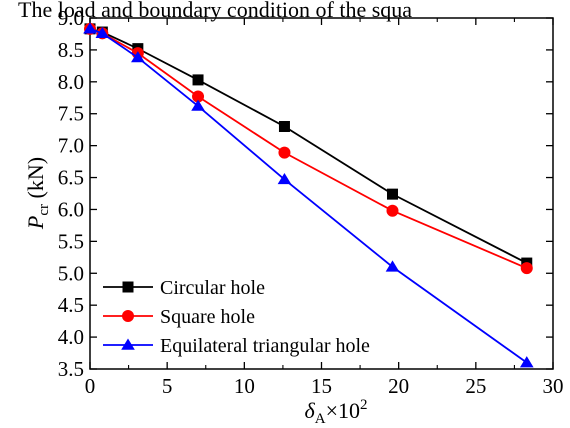  What do you see at coordinates (321, 386) in the screenshot?
I see `x-tick-label: 15` at bounding box center [321, 386].